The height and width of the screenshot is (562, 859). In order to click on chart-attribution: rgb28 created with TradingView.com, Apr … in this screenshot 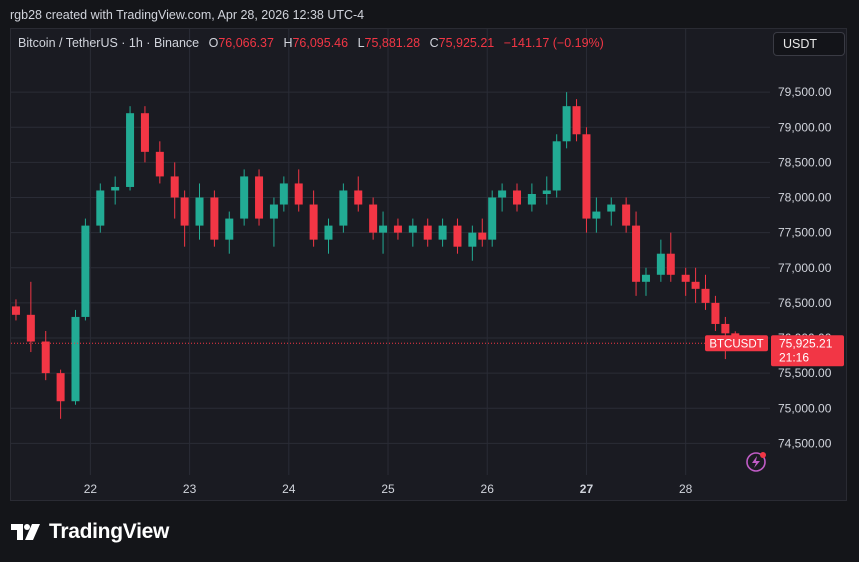, I will do `click(187, 15)`.